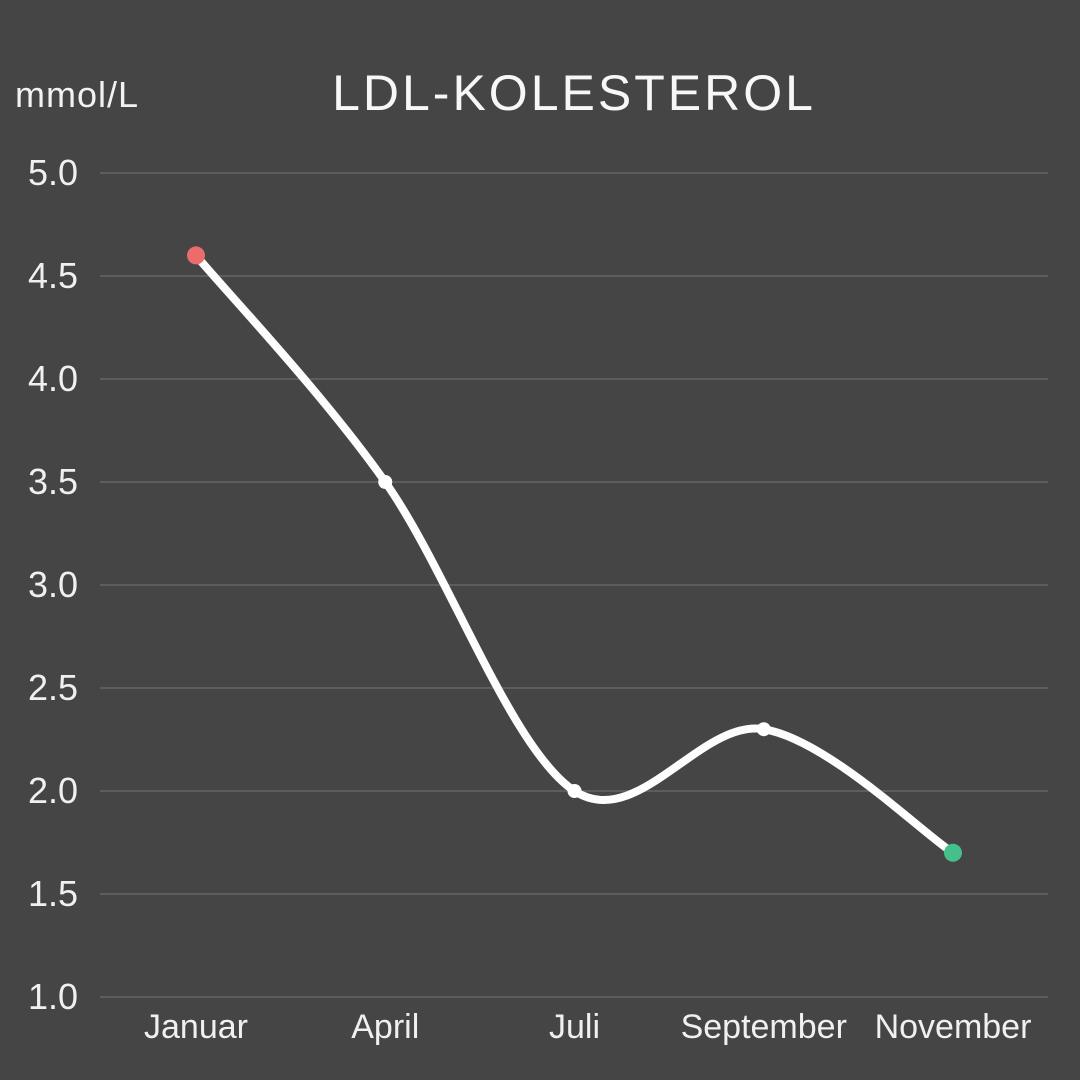 The image size is (1080, 1080). I want to click on data-point-april, so click(385, 482).